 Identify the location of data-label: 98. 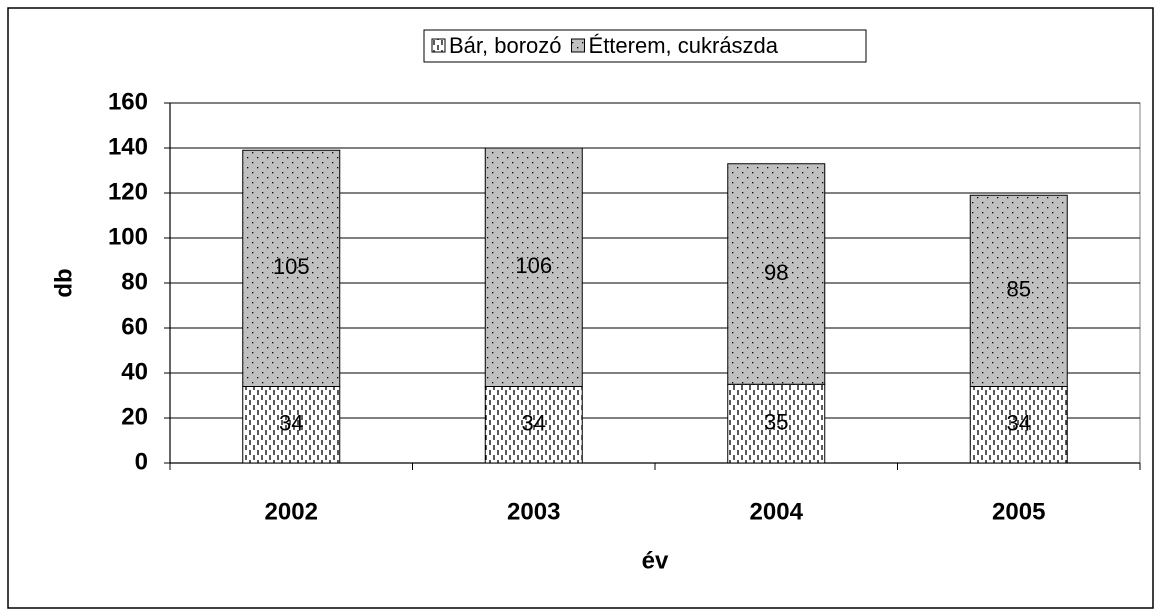
(776, 272).